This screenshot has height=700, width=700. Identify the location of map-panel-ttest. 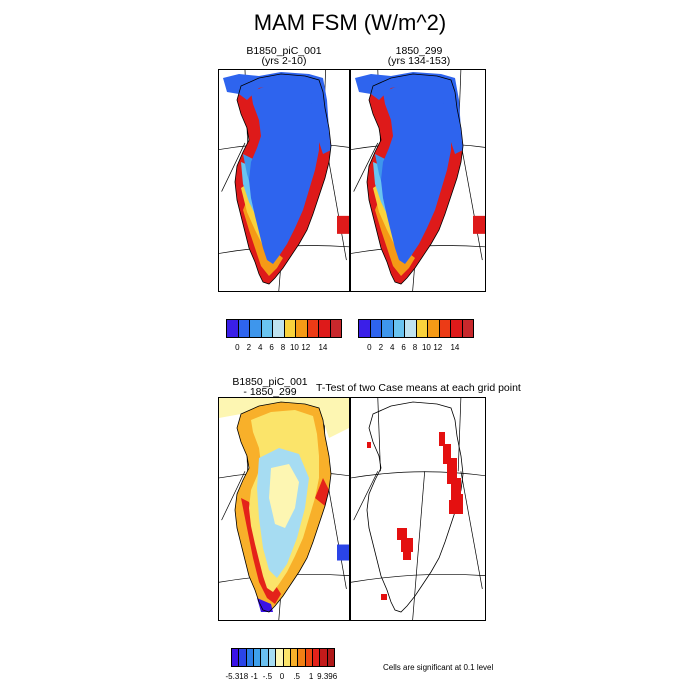
(418, 509).